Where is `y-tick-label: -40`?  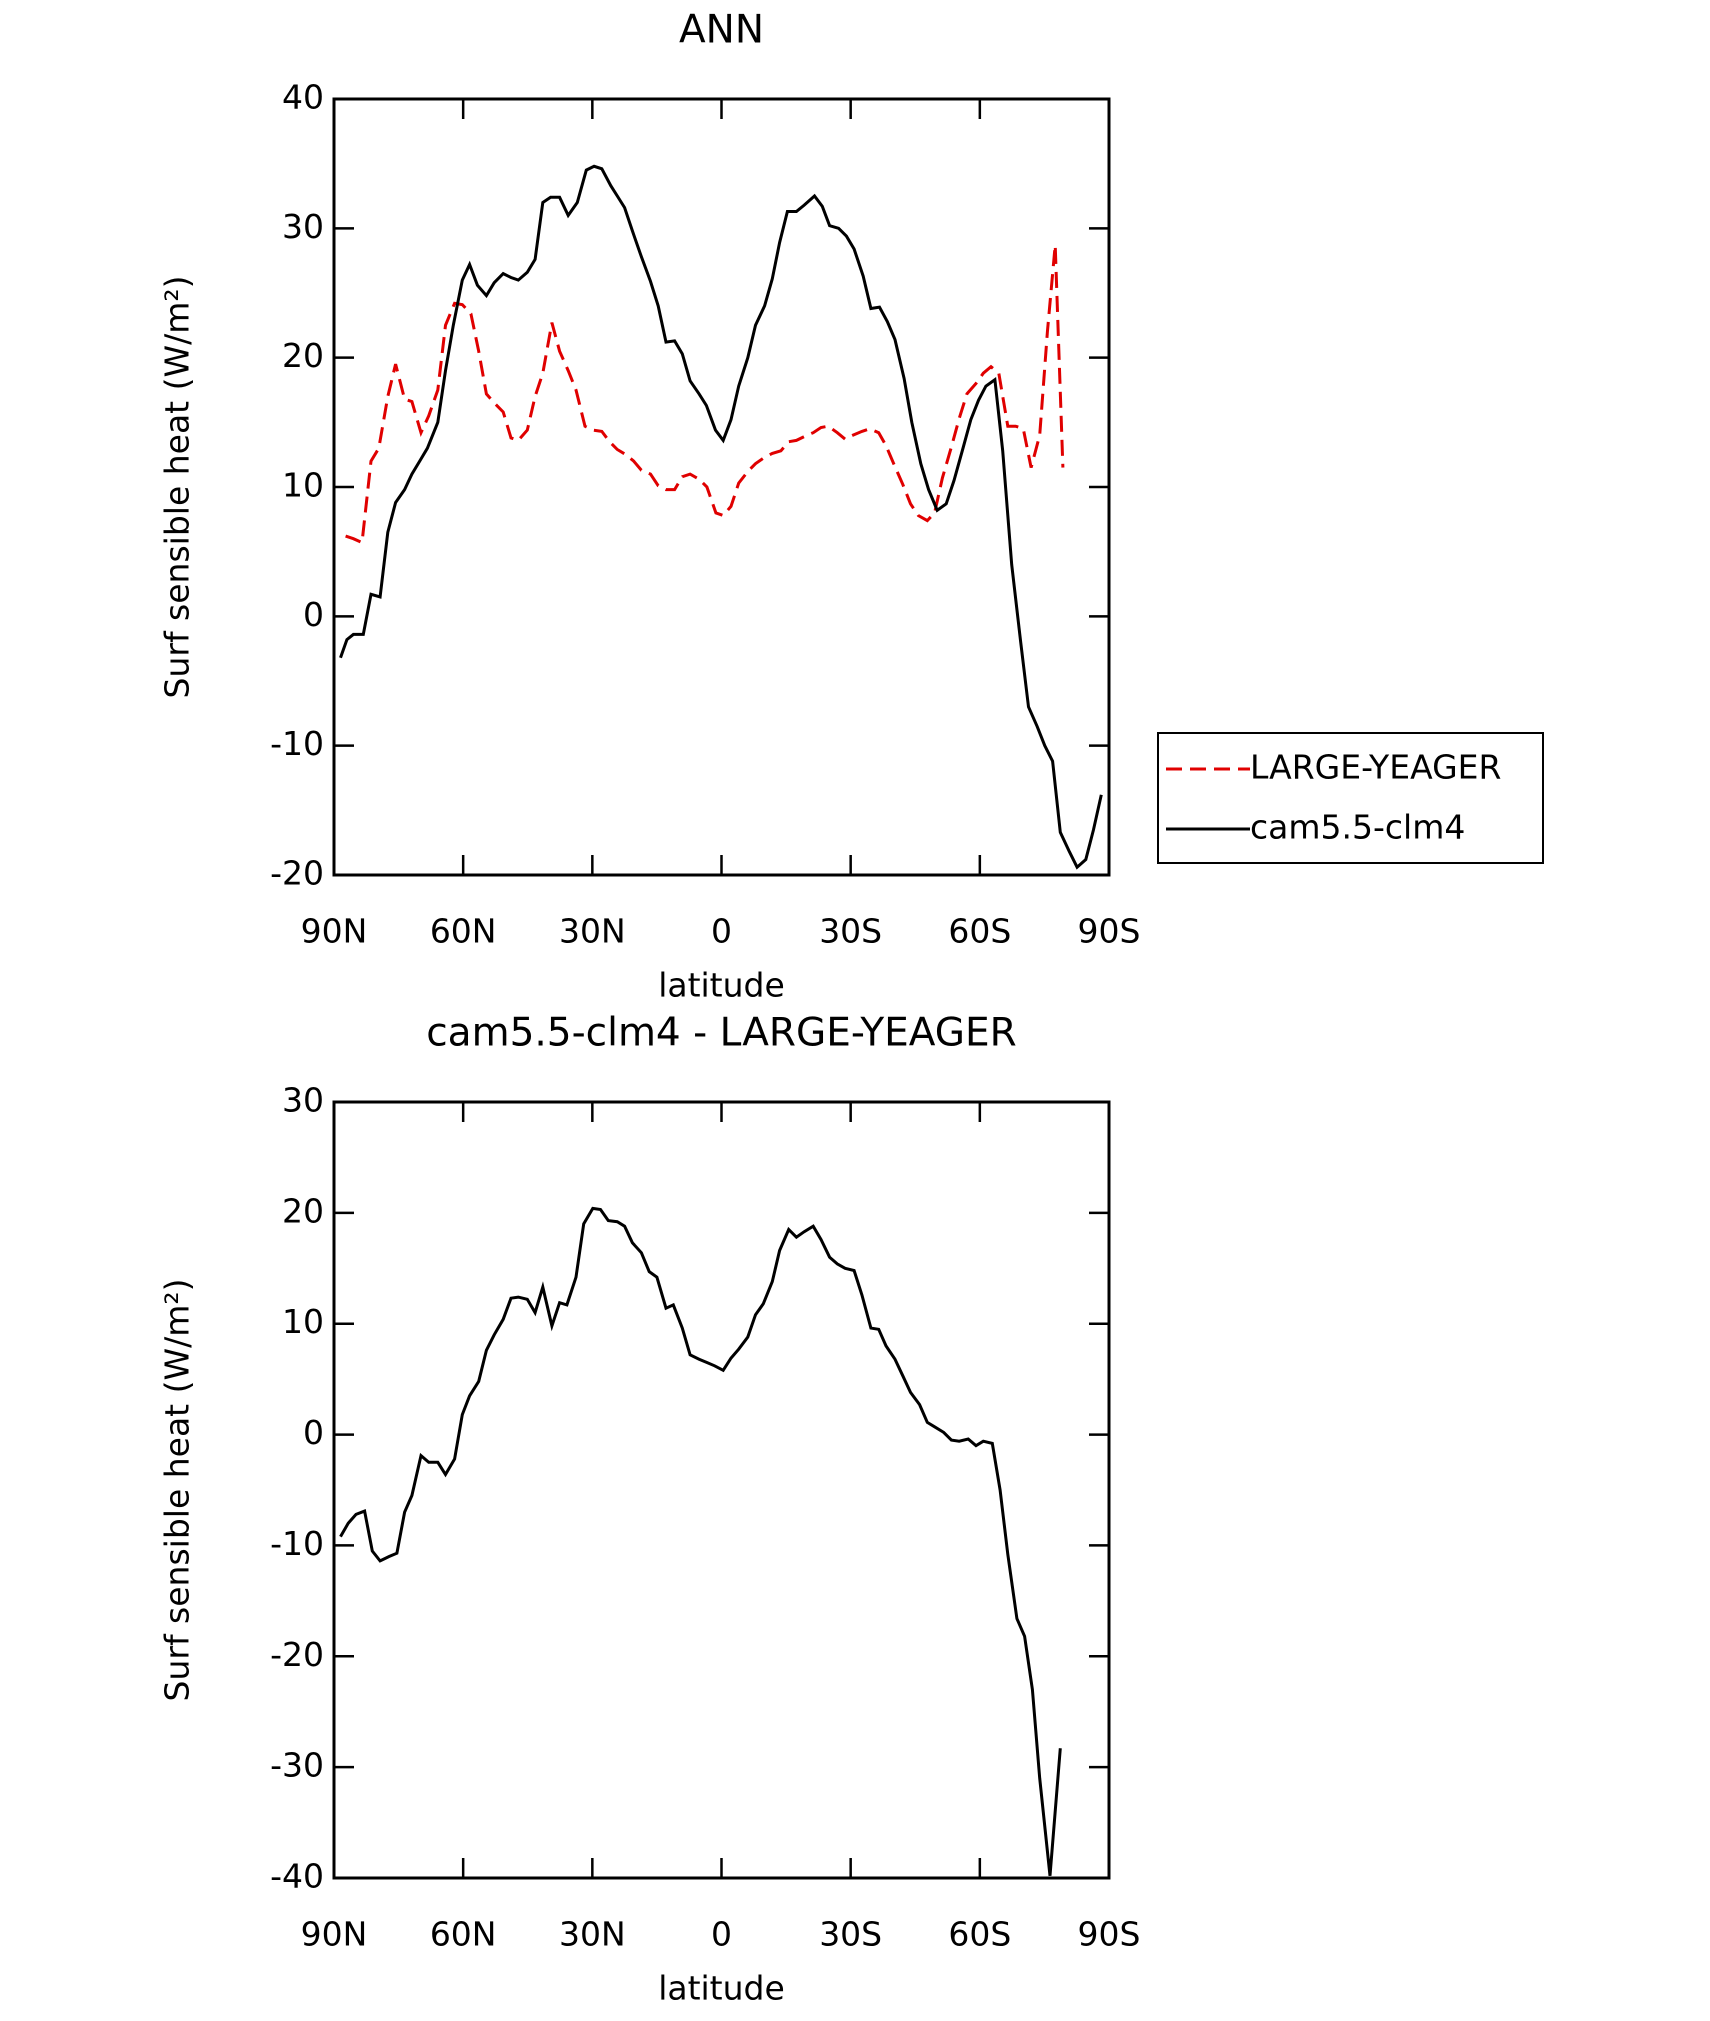
y-tick-label: -40 is located at coordinates (297, 1876).